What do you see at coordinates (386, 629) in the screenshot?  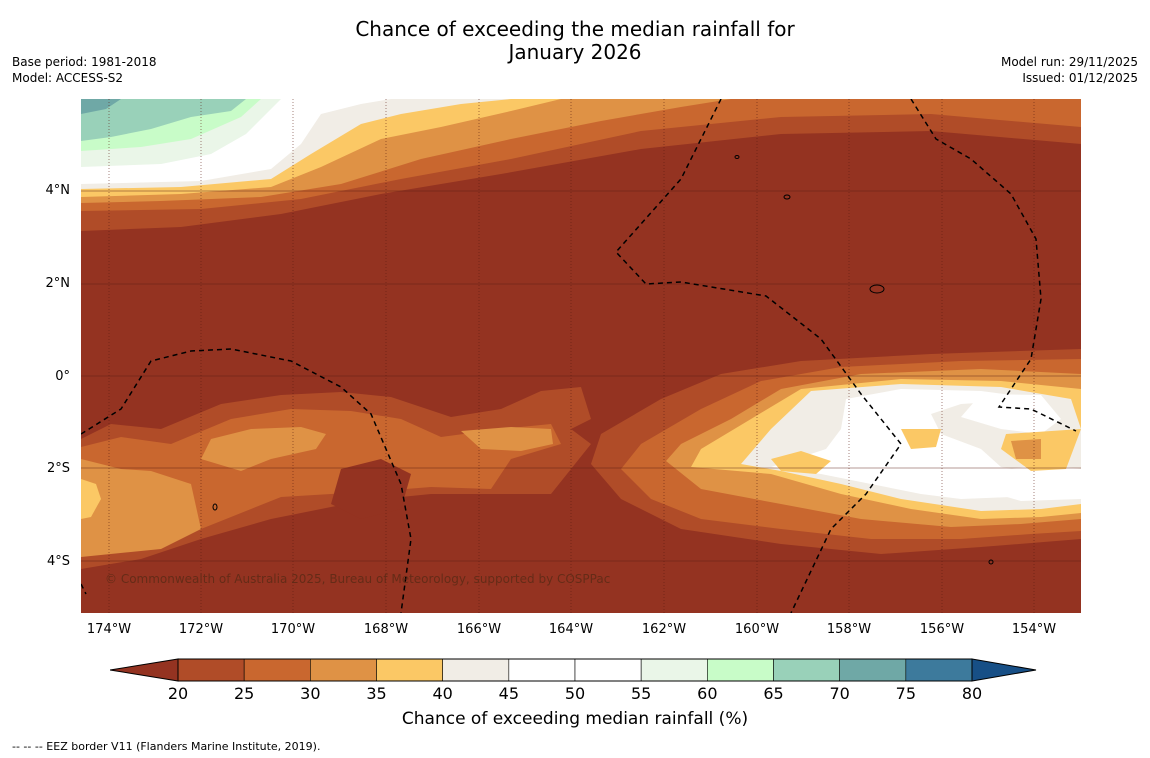 I see `lon-label-168w: 168°W` at bounding box center [386, 629].